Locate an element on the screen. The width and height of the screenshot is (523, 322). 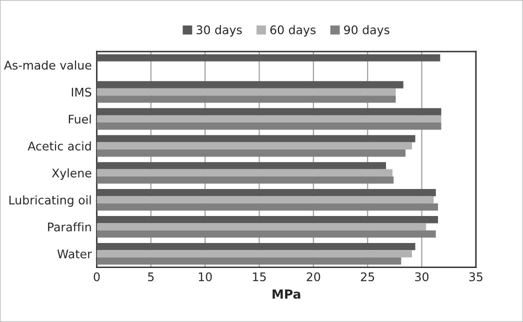
y-tick-label: Lubricating oil is located at coordinates (50, 201).